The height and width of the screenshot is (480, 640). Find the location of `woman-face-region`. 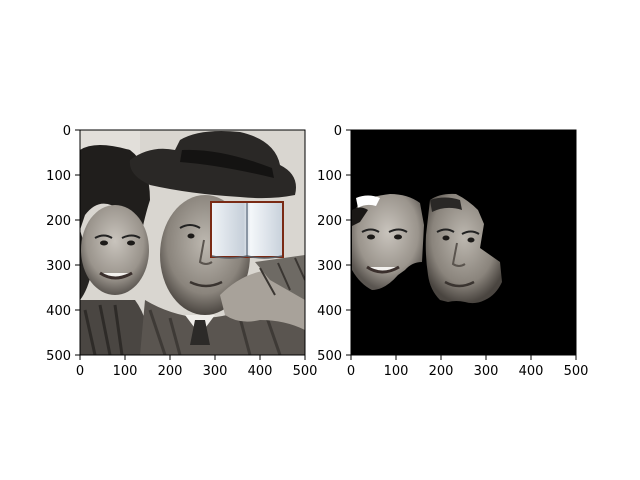

woman-face-region is located at coordinates (388, 242).